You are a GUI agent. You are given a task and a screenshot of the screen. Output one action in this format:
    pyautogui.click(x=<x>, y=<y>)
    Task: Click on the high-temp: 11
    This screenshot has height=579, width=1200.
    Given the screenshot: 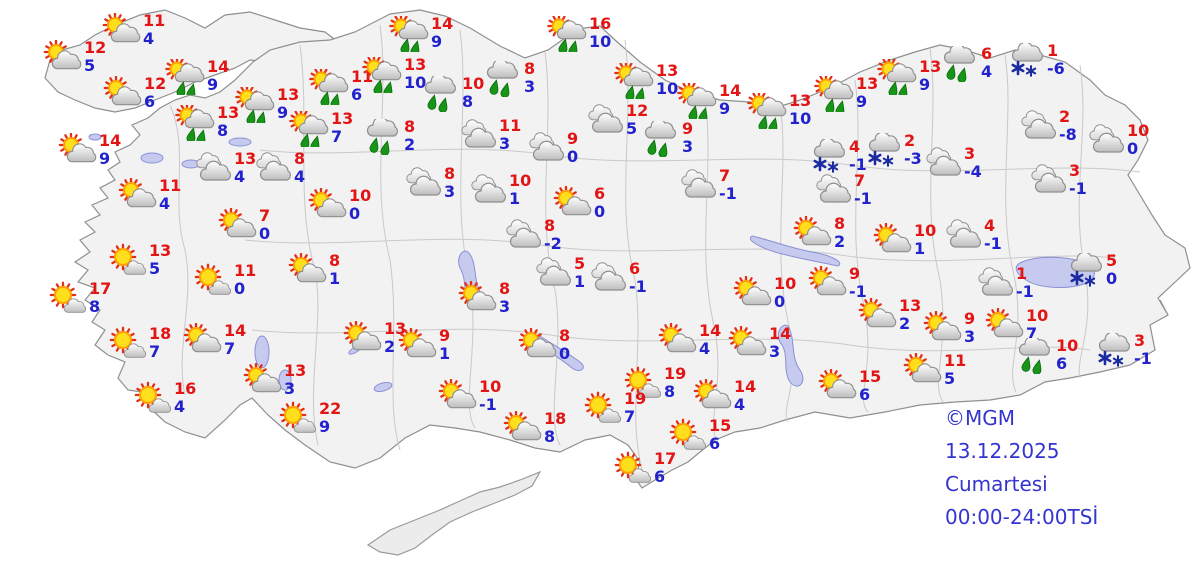 What is the action you would take?
    pyautogui.click(x=154, y=20)
    